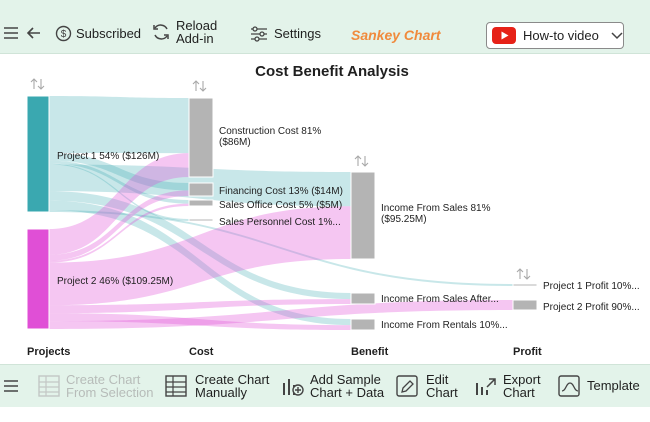 This screenshot has width=650, height=422. What do you see at coordinates (48, 352) in the screenshot?
I see `stage-label-projects: Projects` at bounding box center [48, 352].